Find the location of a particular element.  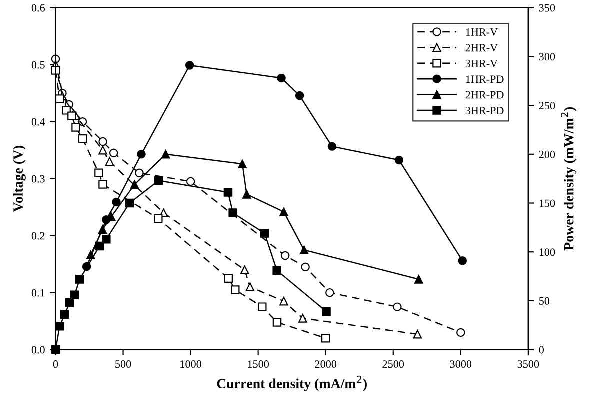

y2-tick-label: 200 is located at coordinates (547, 154).